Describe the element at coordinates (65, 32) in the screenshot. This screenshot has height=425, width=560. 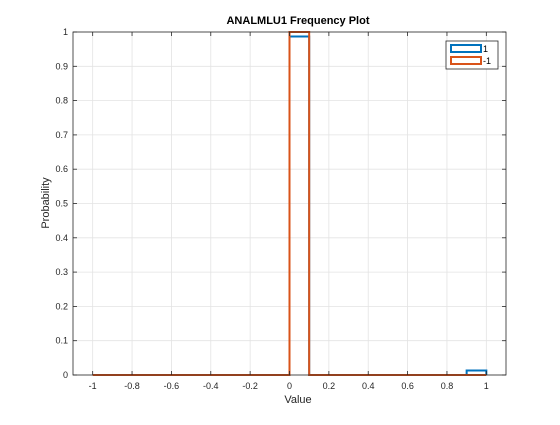
I see `y-tick-label: 1` at that location.